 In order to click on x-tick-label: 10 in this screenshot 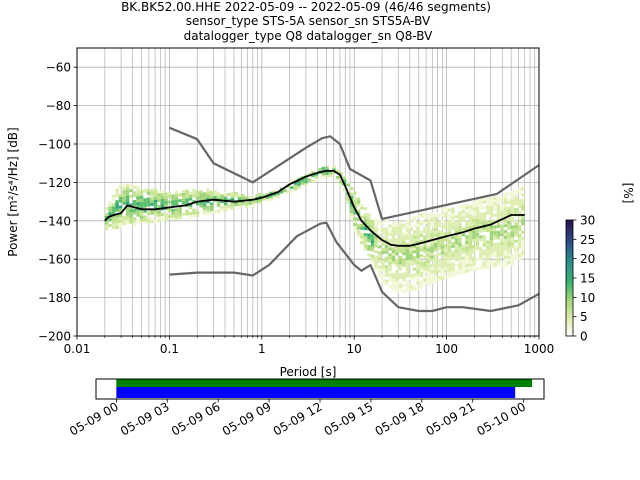, I will do `click(354, 349)`.